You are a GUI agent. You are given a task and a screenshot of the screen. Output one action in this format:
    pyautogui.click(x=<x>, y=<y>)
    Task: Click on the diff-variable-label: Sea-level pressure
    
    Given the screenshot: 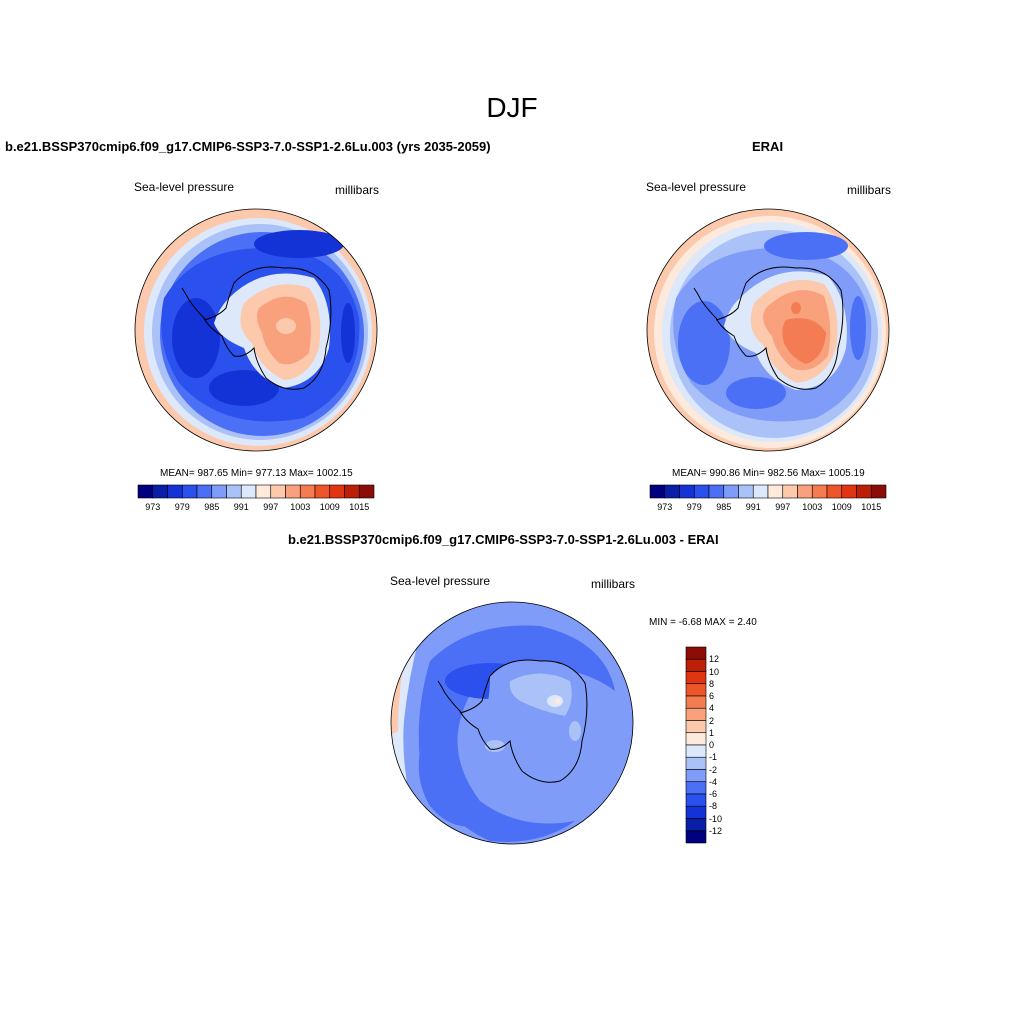 What is the action you would take?
    pyautogui.click(x=440, y=581)
    